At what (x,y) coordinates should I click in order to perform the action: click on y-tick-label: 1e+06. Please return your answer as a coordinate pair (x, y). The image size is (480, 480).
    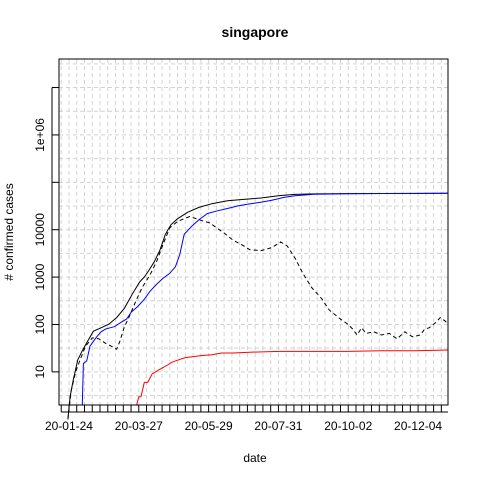
    Looking at the image, I should click on (40, 135).